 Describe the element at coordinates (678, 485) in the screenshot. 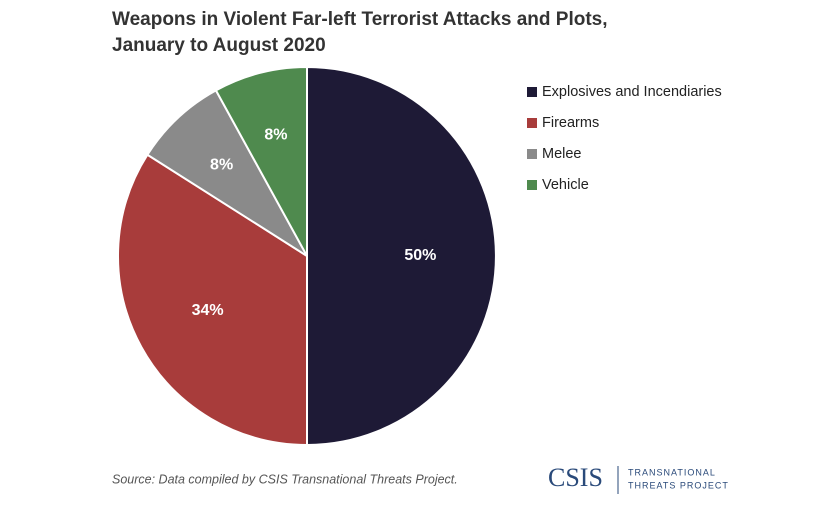

I see `logo-text: THREATS PROJECT` at that location.